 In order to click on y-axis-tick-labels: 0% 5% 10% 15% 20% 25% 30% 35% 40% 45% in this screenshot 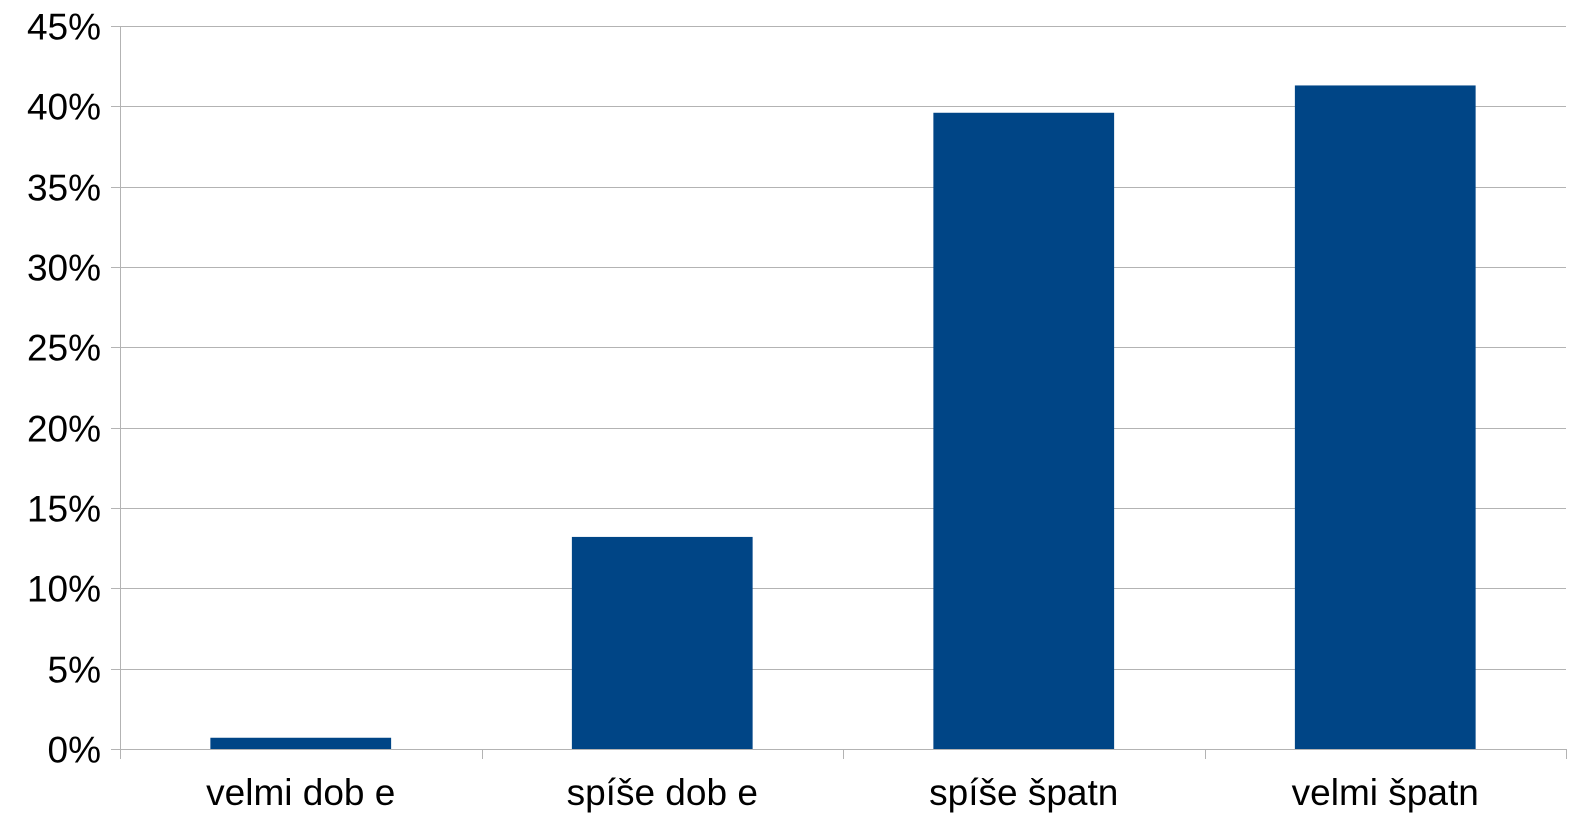, I will do `click(64, 389)`.